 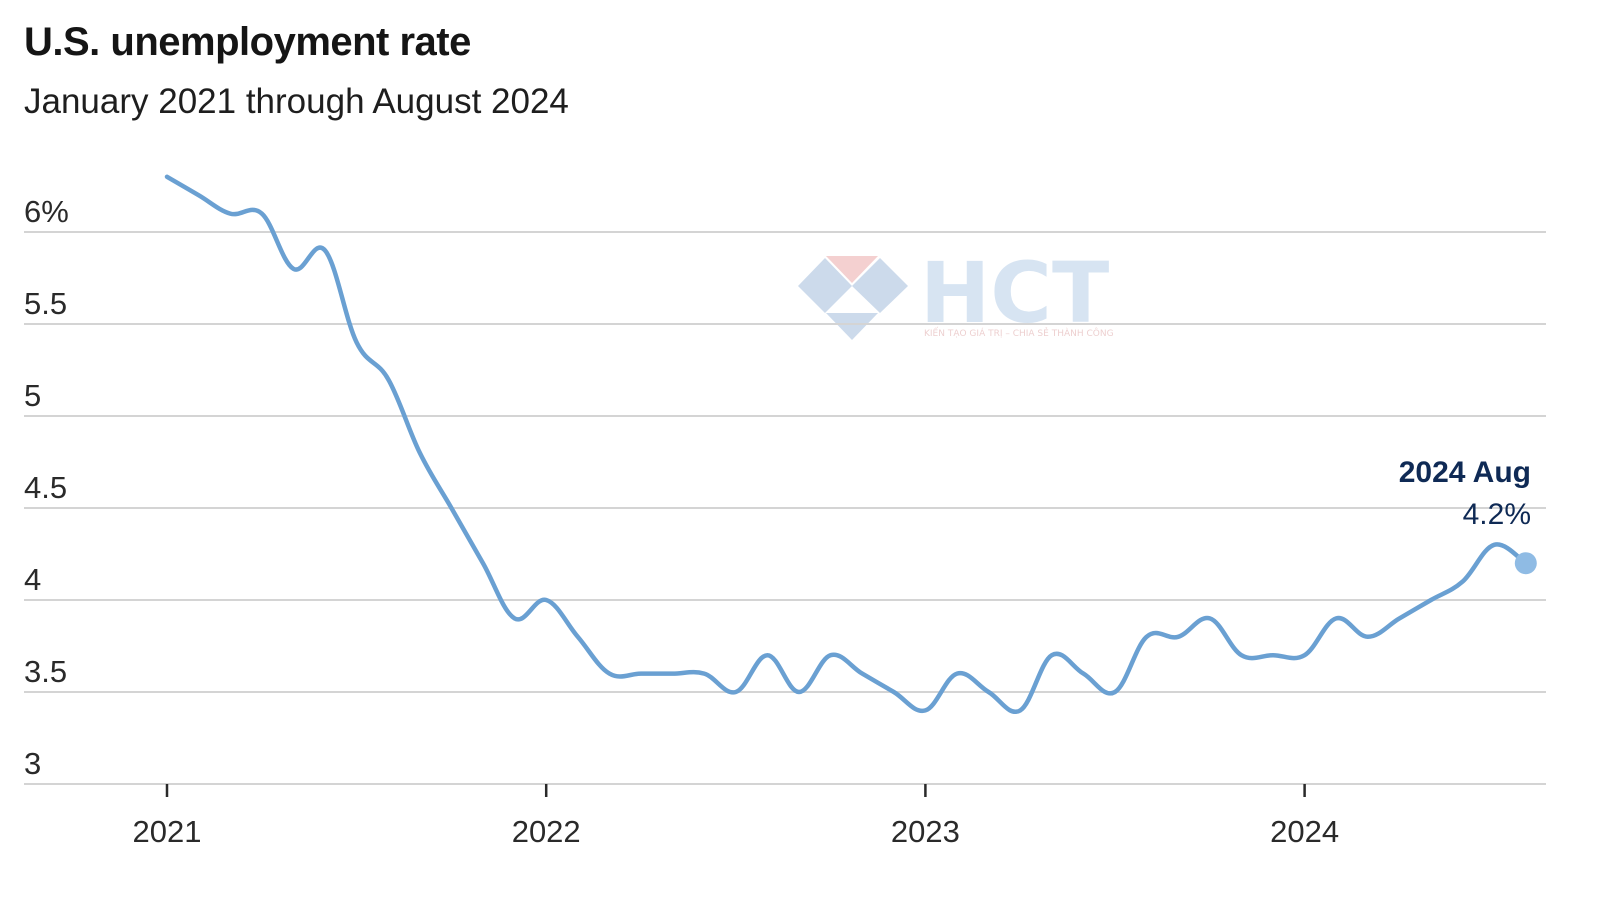 I want to click on watermark-tagline: KIẾN TẠO GIÁ TRỊ – CHIA SẺ THÀNH CÔNG, so click(x=1019, y=333).